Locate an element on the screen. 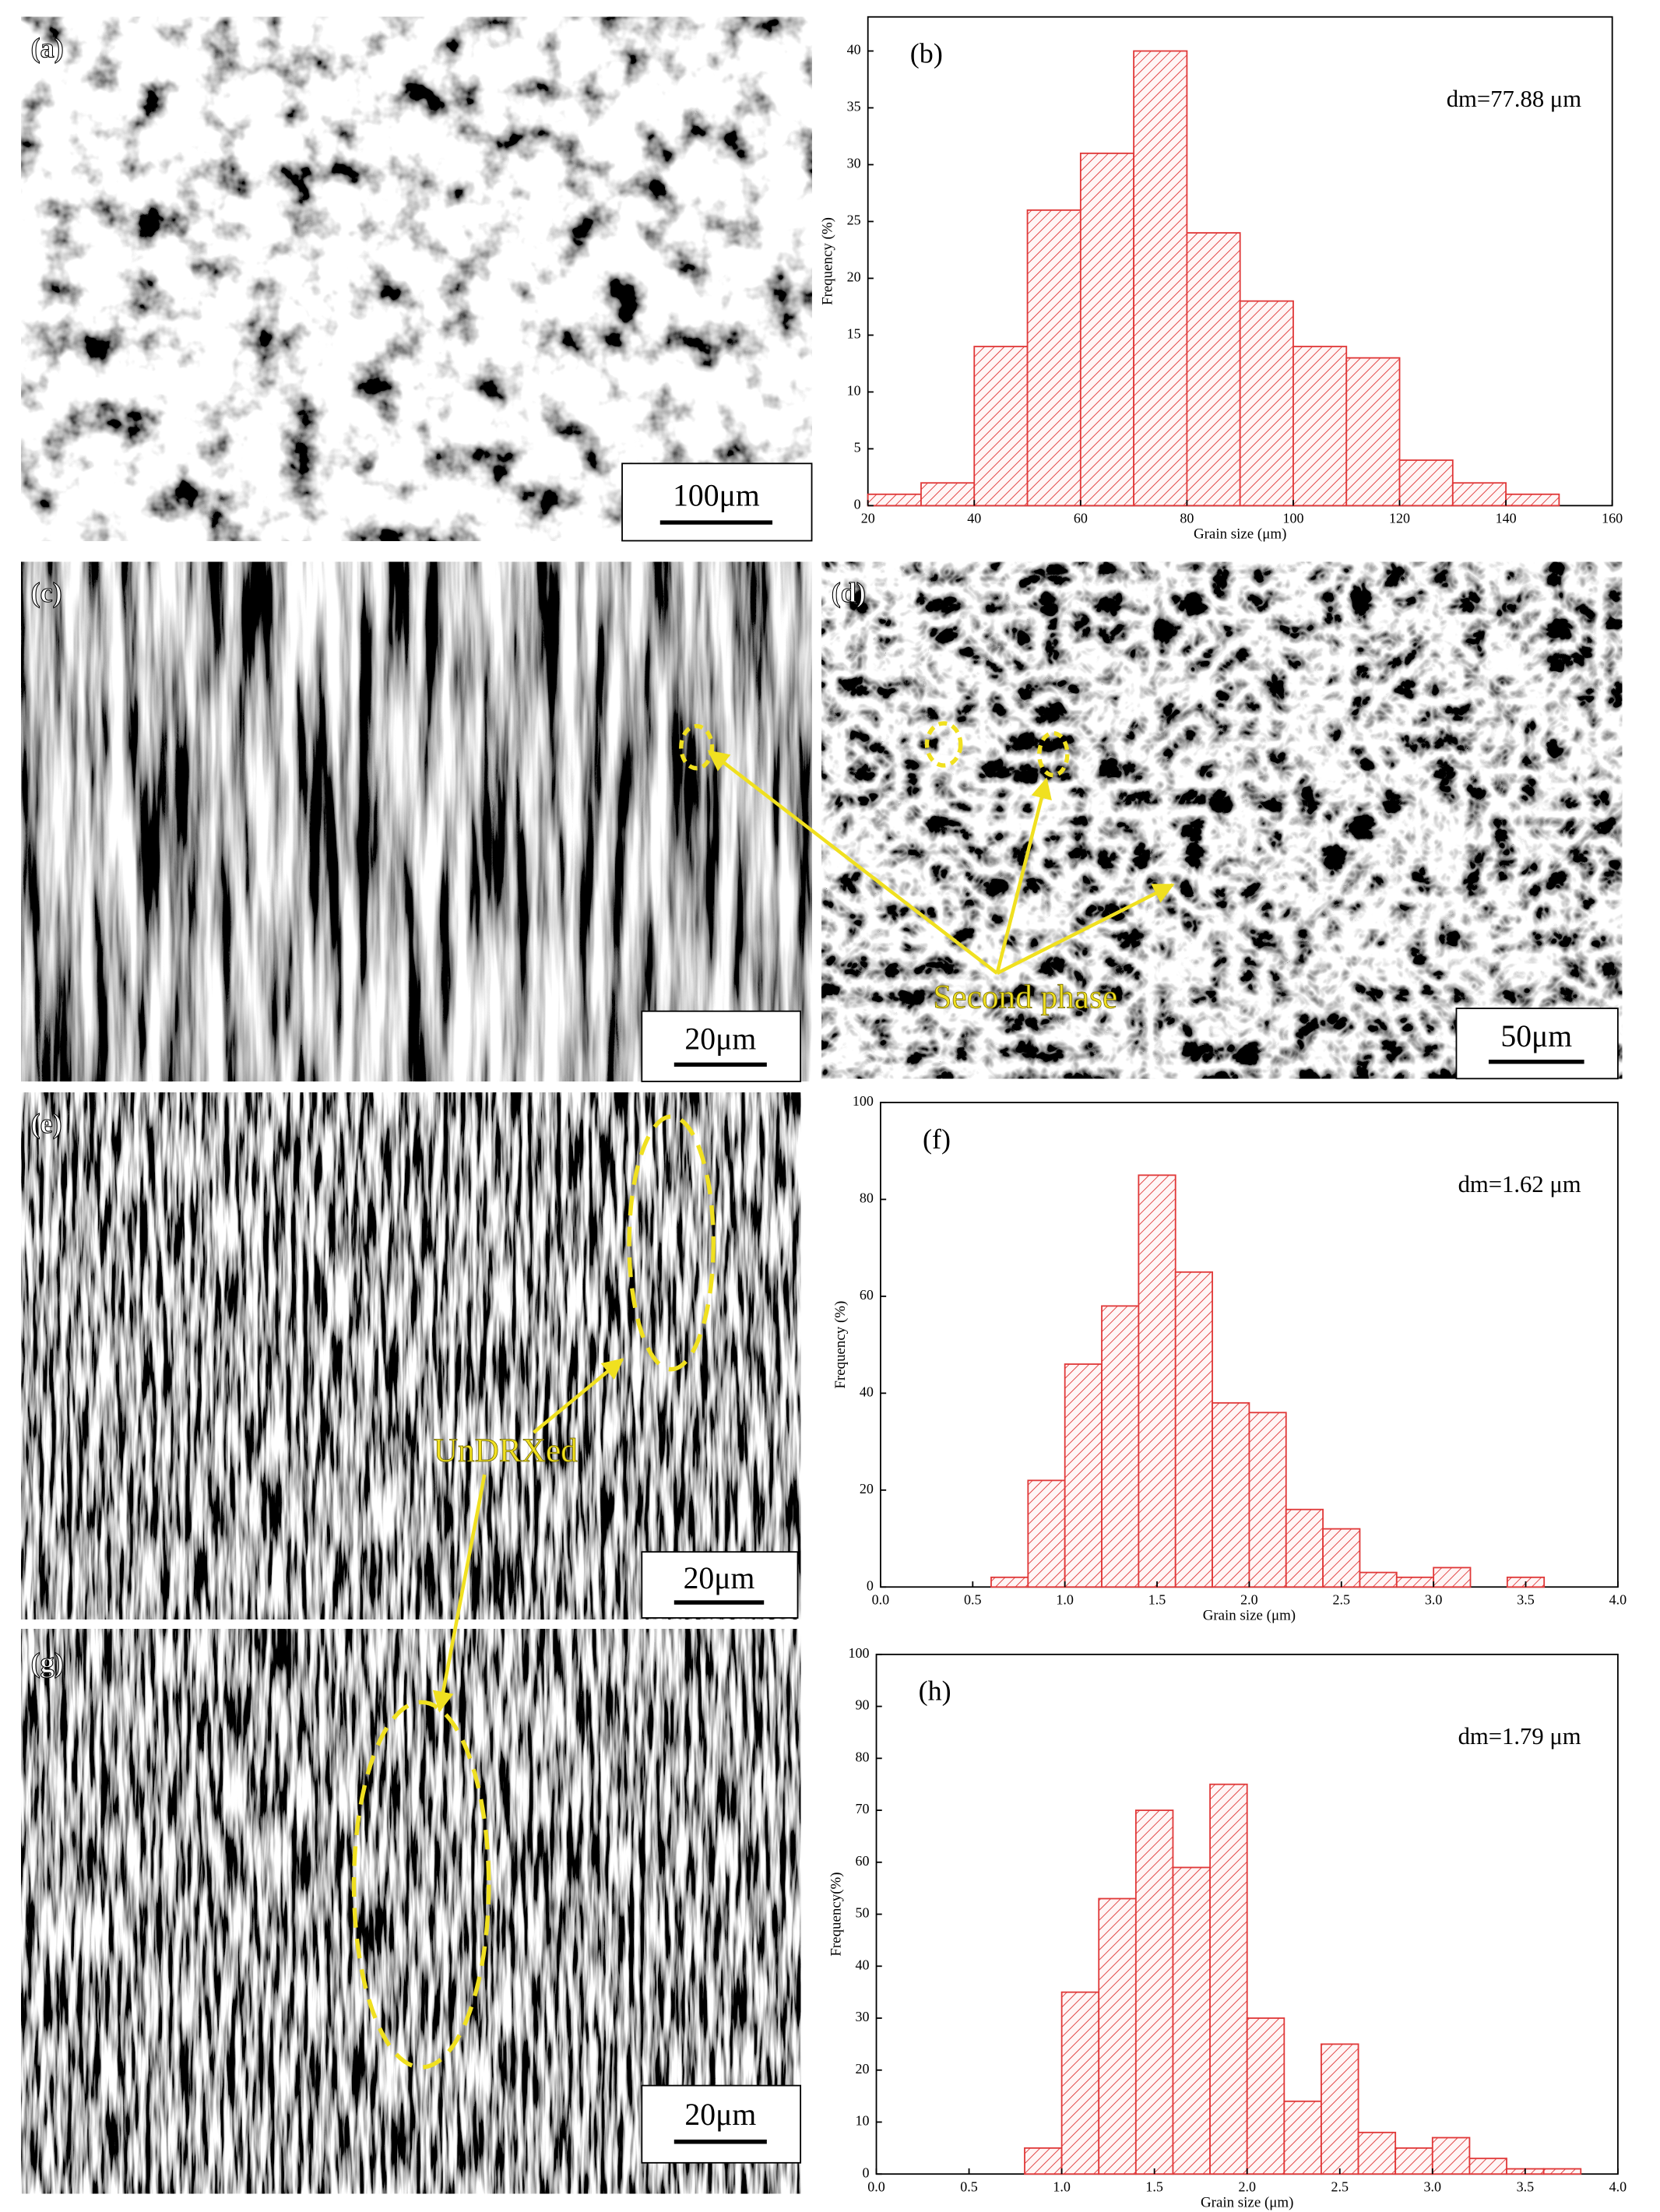 This screenshot has width=1660, height=2212. y-tick-label: 100 is located at coordinates (863, 1101).